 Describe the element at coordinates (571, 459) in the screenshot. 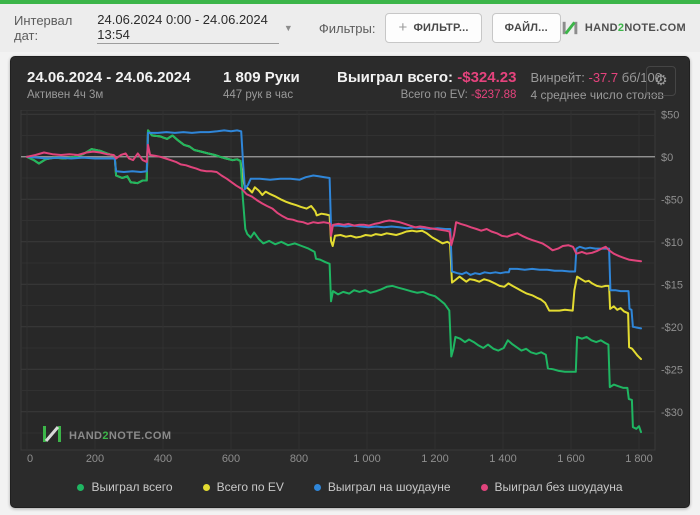

I see `x-axis-tick-label: 1 600` at that location.